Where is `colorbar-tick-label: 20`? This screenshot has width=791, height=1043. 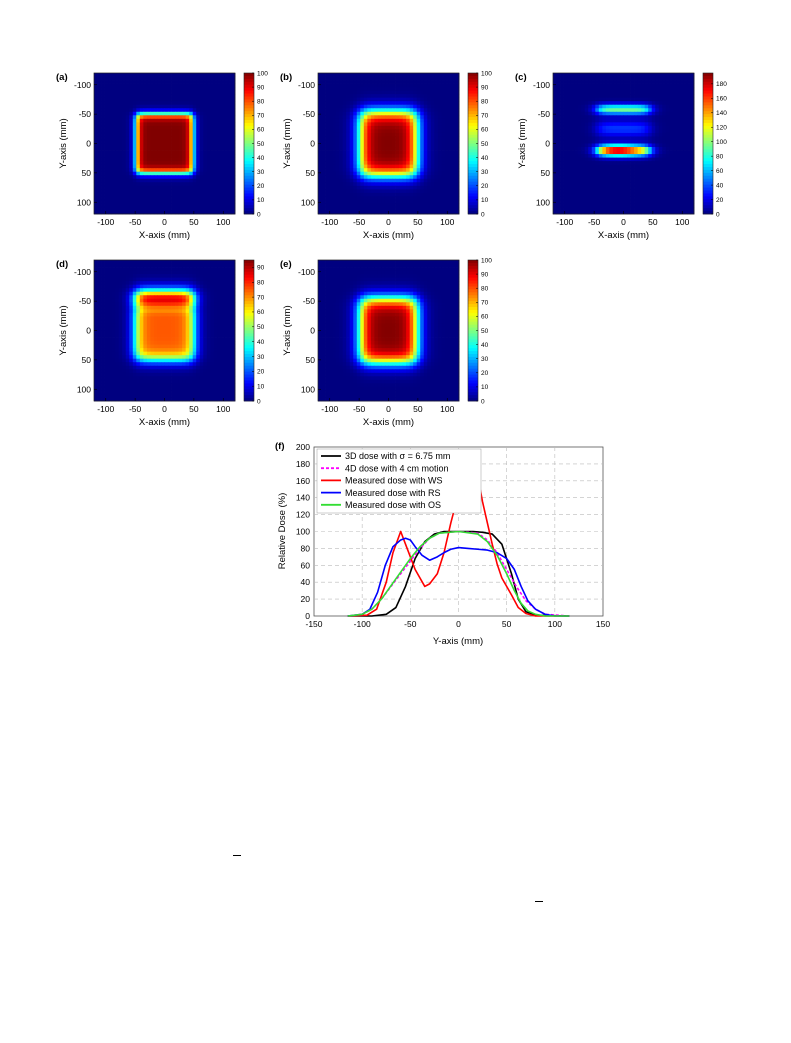 colorbar-tick-label: 20 is located at coordinates (261, 186).